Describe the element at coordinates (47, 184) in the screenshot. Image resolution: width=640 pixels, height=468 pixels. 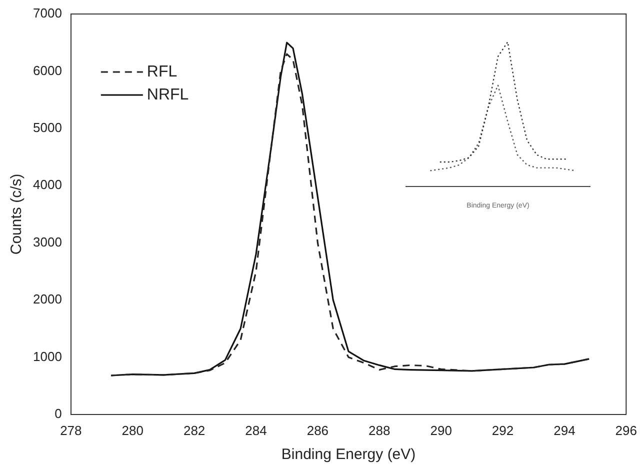
I see `y-tick-label: 4000` at that location.